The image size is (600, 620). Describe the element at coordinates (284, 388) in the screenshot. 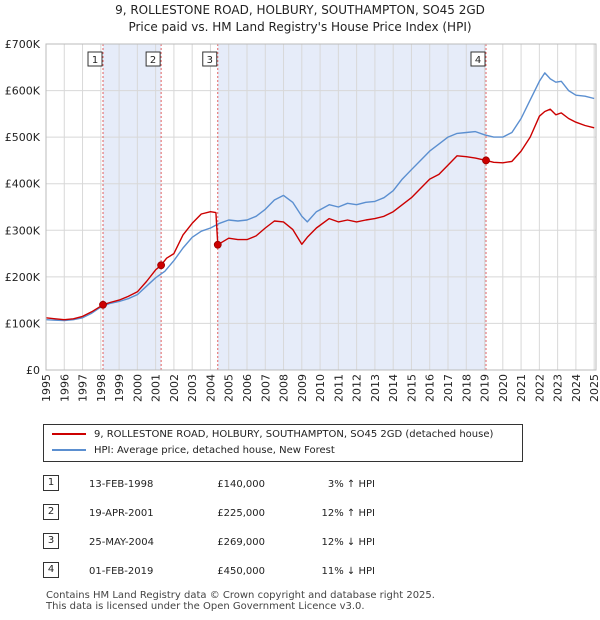

I see `x-tick-label: 2008` at that location.